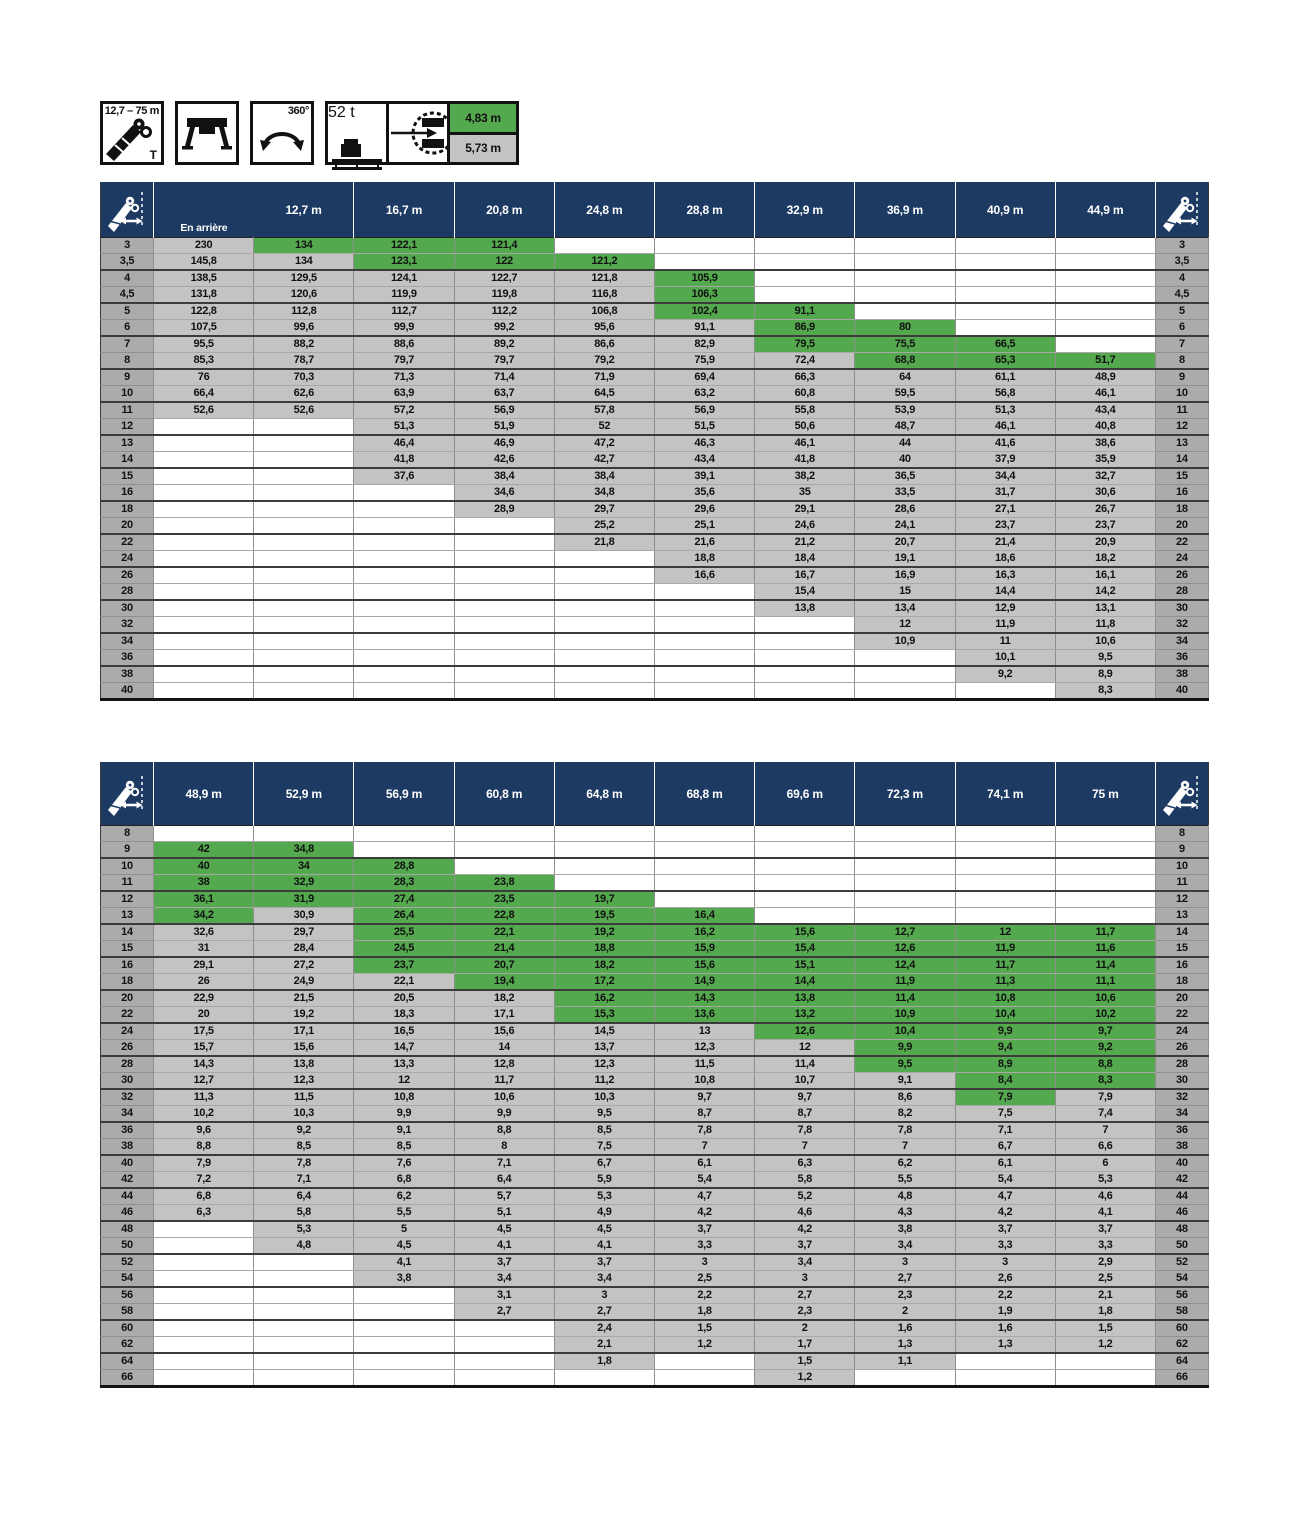 The width and height of the screenshot is (1308, 1537). I want to click on load-cell: 19,4, so click(504, 982).